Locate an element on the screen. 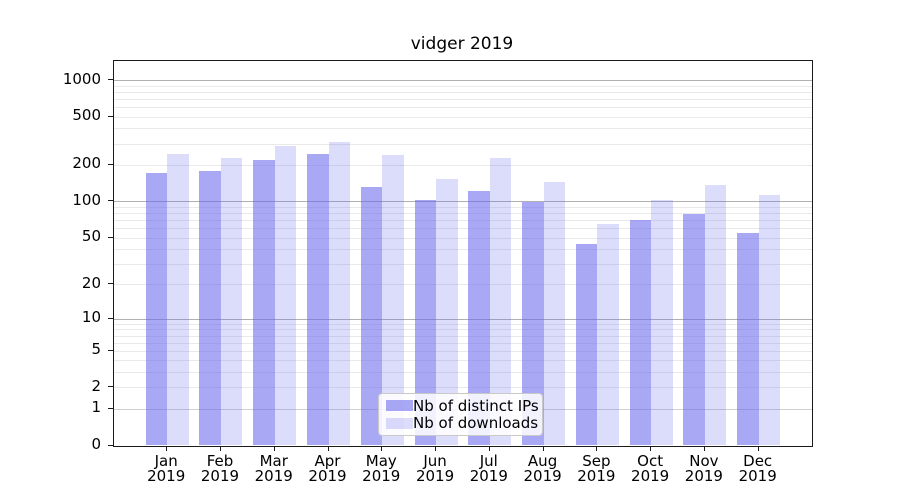 This screenshot has height=500, width=900. bar-downloads-oct is located at coordinates (662, 322).